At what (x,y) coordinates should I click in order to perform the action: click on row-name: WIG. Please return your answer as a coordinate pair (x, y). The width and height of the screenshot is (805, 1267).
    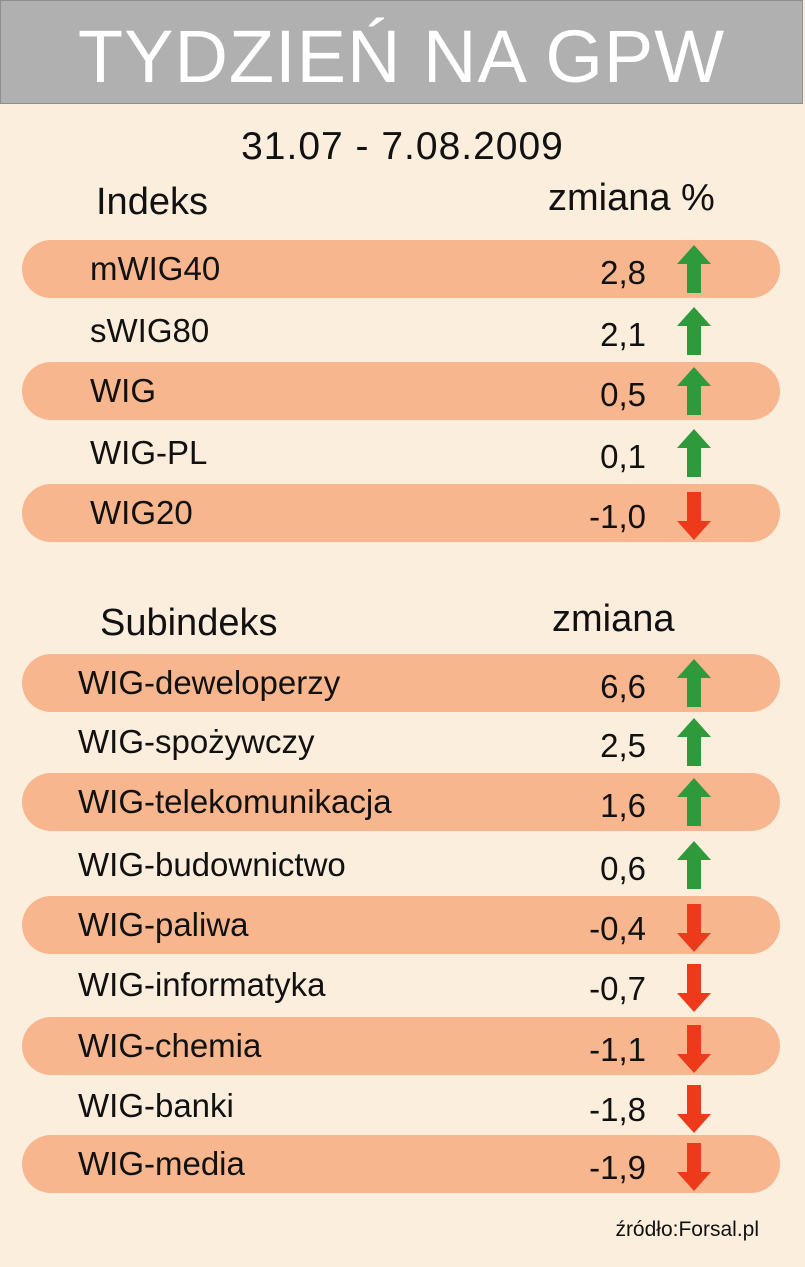
    Looking at the image, I should click on (123, 390).